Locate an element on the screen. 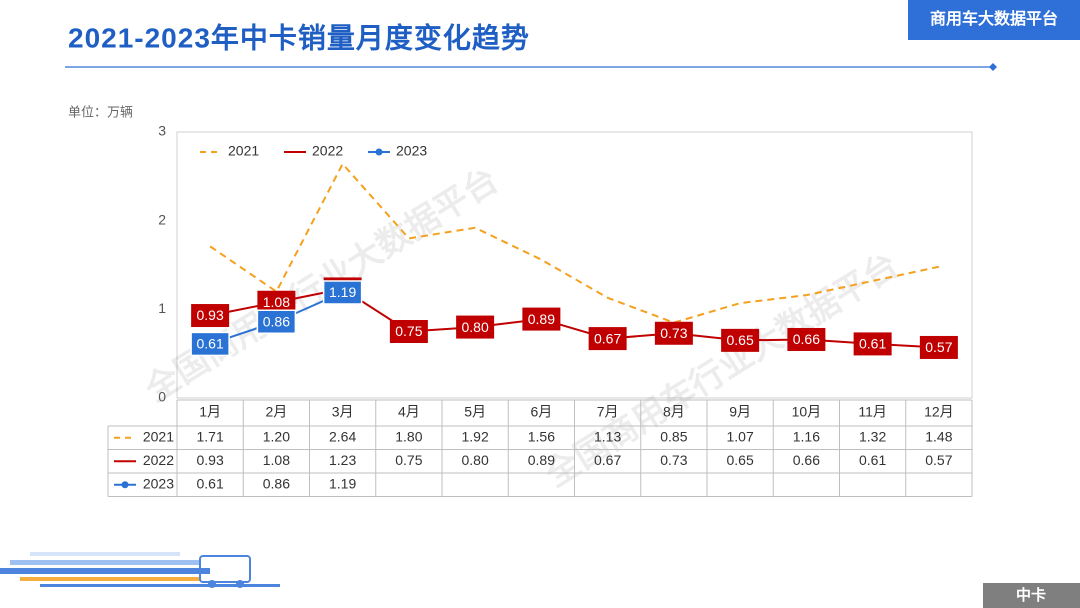  legend-label: 2022 is located at coordinates (327, 151).